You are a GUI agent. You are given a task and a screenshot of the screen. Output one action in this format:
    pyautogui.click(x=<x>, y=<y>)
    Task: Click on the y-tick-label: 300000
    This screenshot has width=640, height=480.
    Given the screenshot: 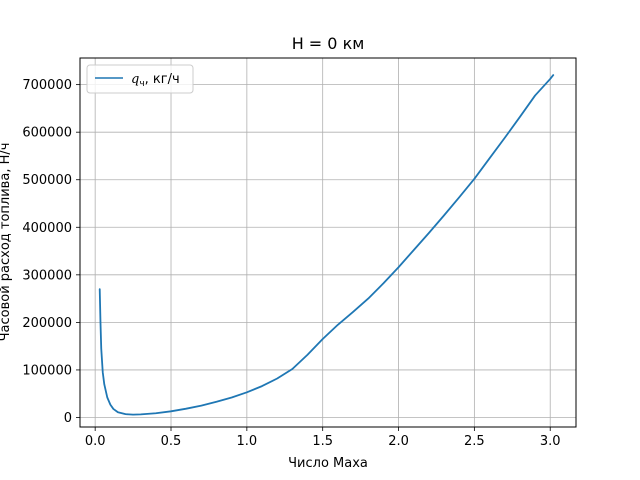 What is the action you would take?
    pyautogui.click(x=47, y=275)
    